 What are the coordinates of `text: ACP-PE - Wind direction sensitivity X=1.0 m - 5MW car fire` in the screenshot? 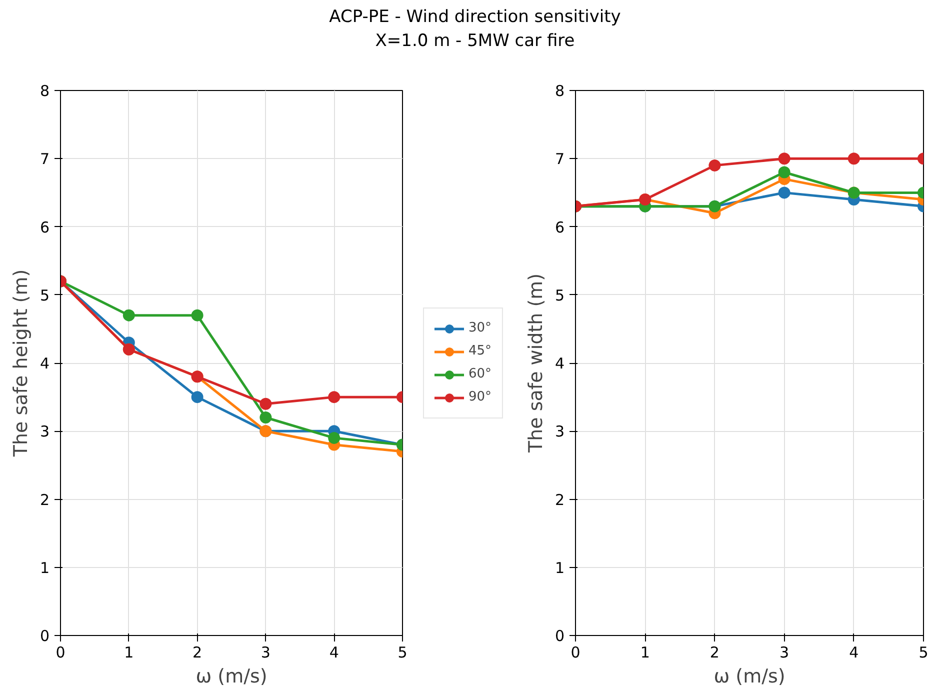 It's located at (475, 30).